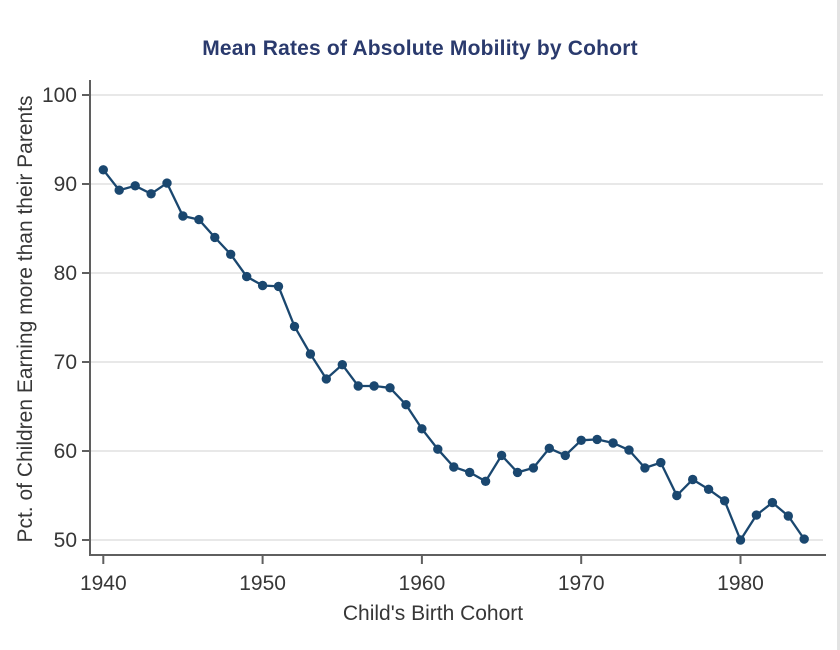 Image resolution: width=840 pixels, height=650 pixels. Describe the element at coordinates (422, 583) in the screenshot. I see `x-tick-label: 1960` at that location.